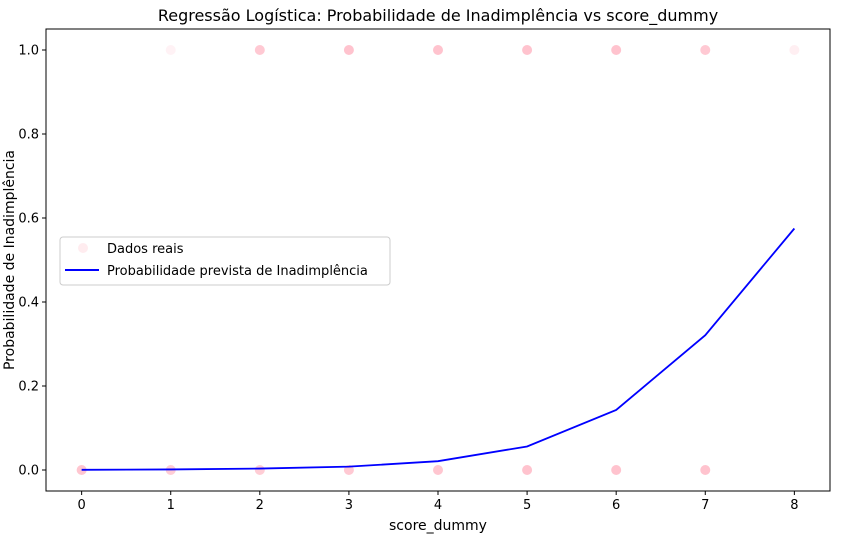 Image resolution: width=852 pixels, height=547 pixels. I want to click on x-tick-label: 6, so click(616, 505).